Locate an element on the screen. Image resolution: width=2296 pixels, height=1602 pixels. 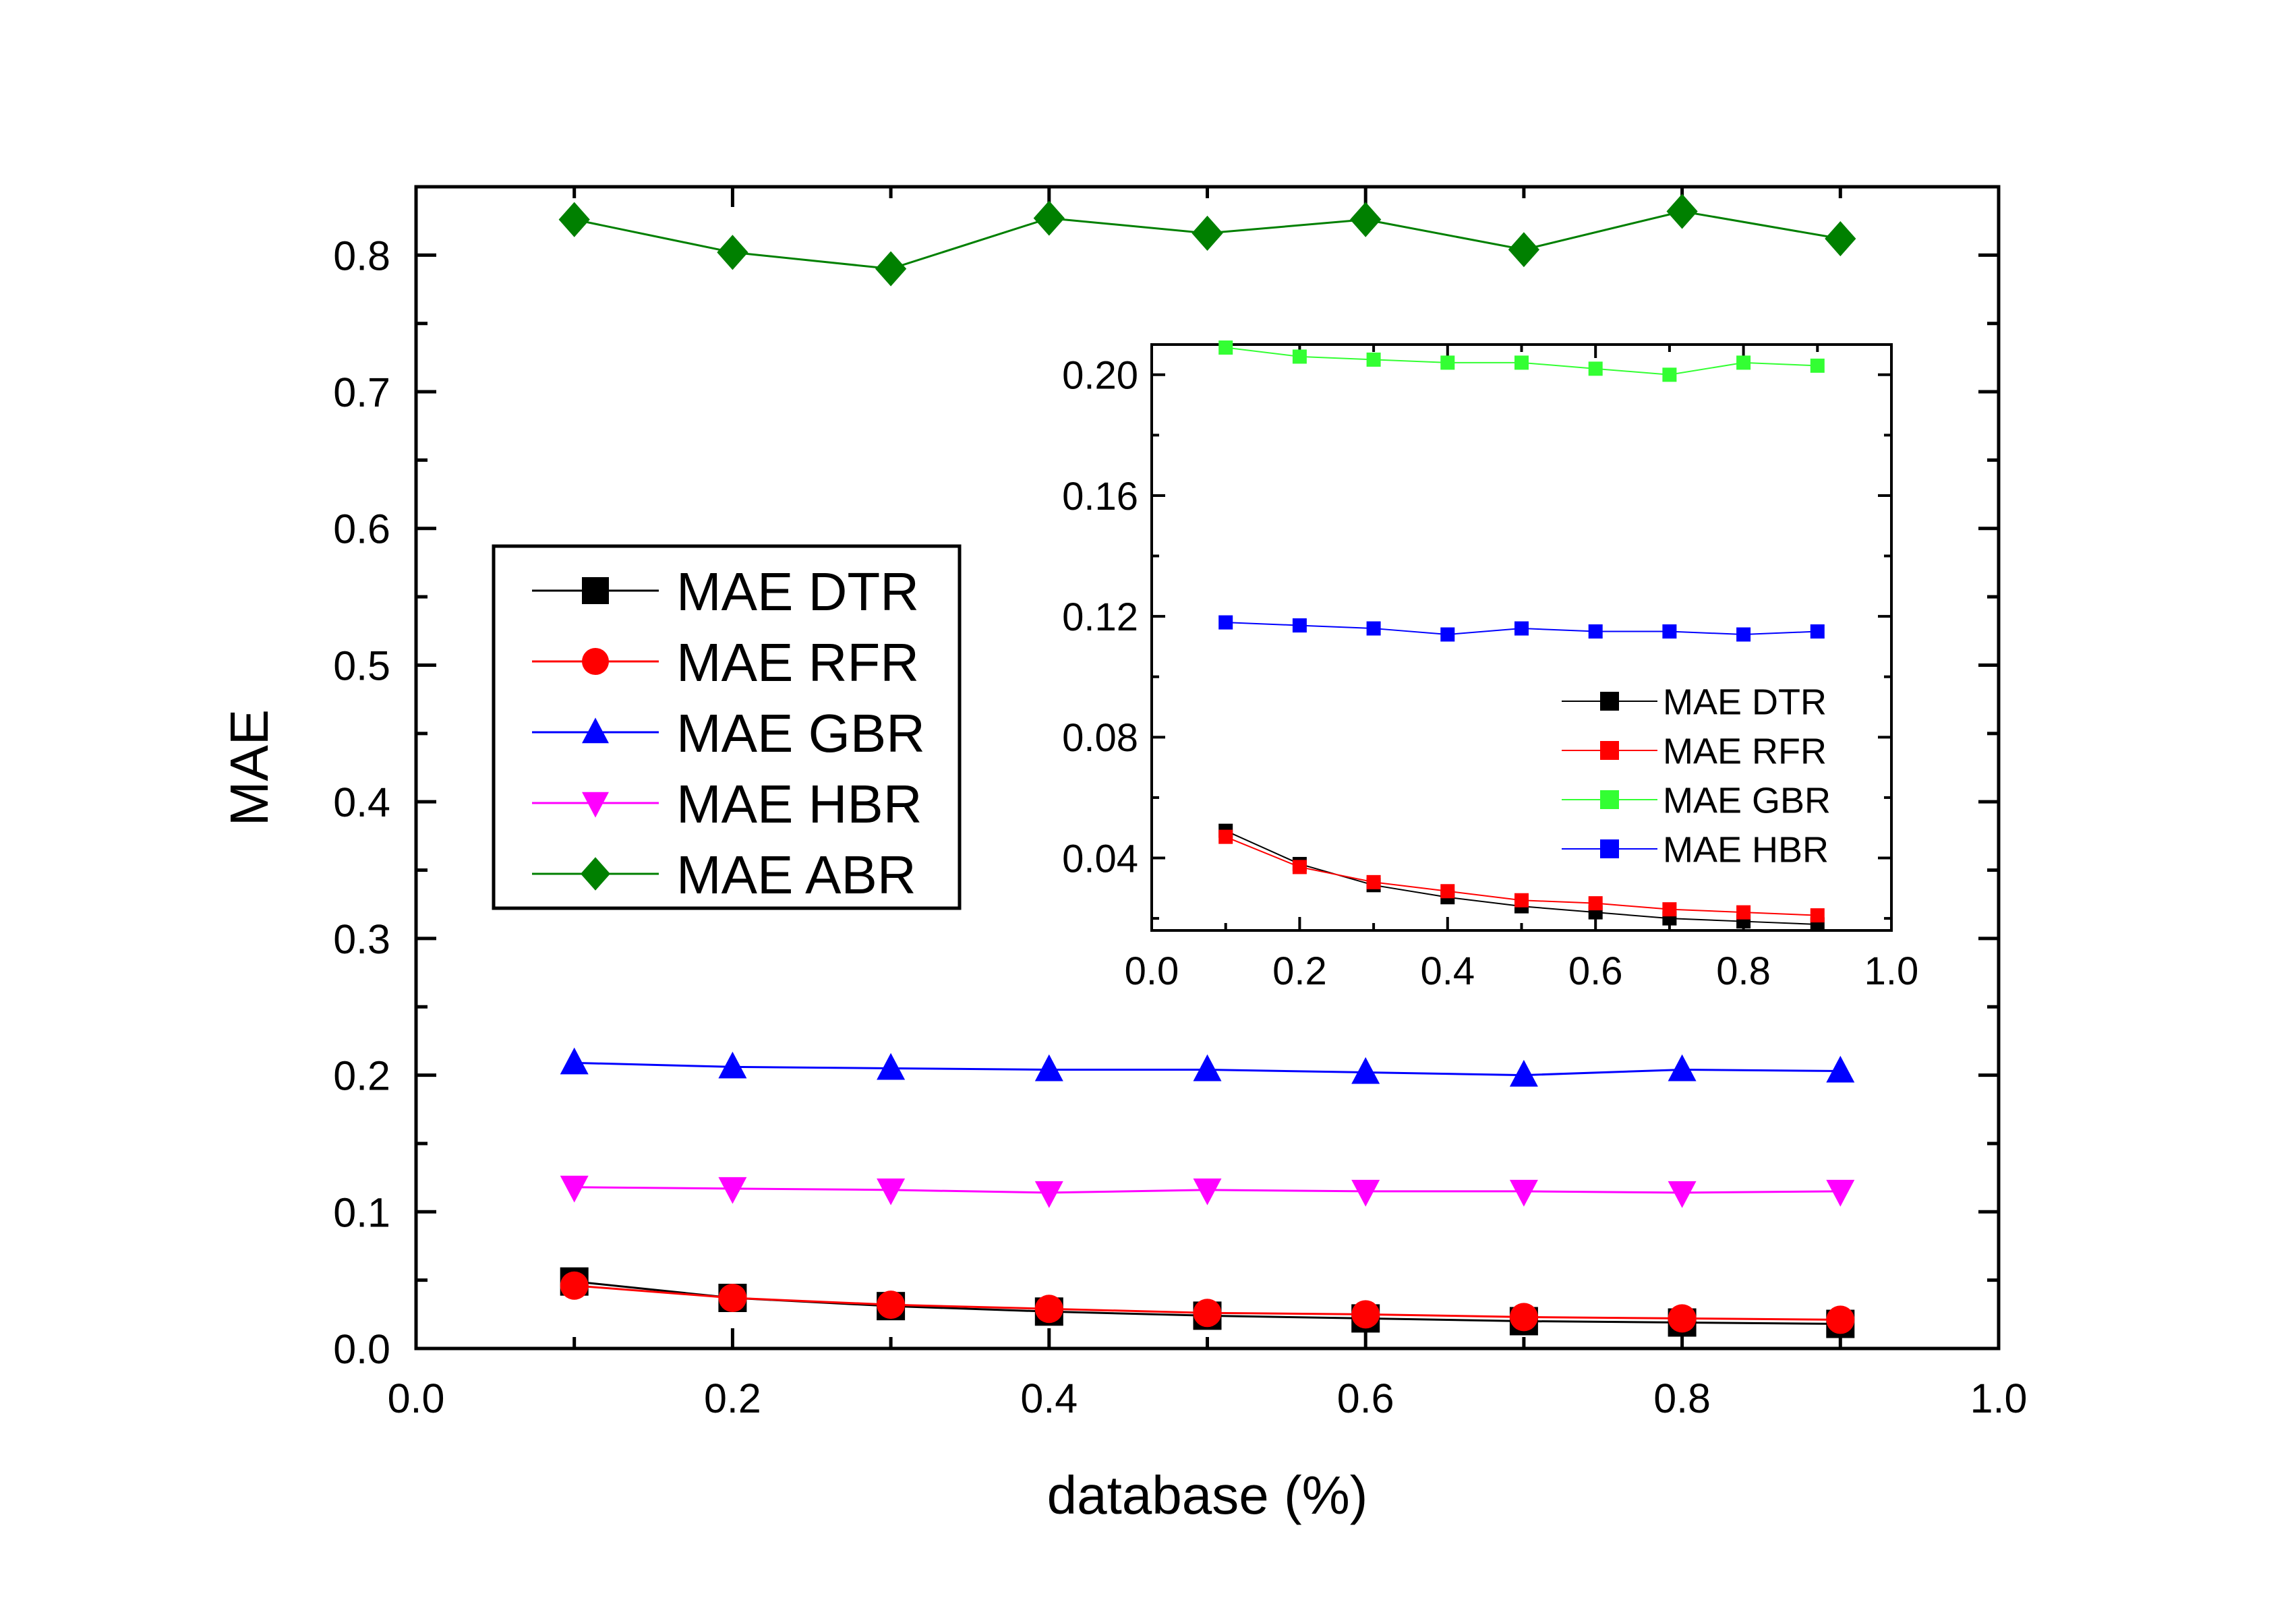
inset-x-tick-label: 0.6 is located at coordinates (1595, 971).